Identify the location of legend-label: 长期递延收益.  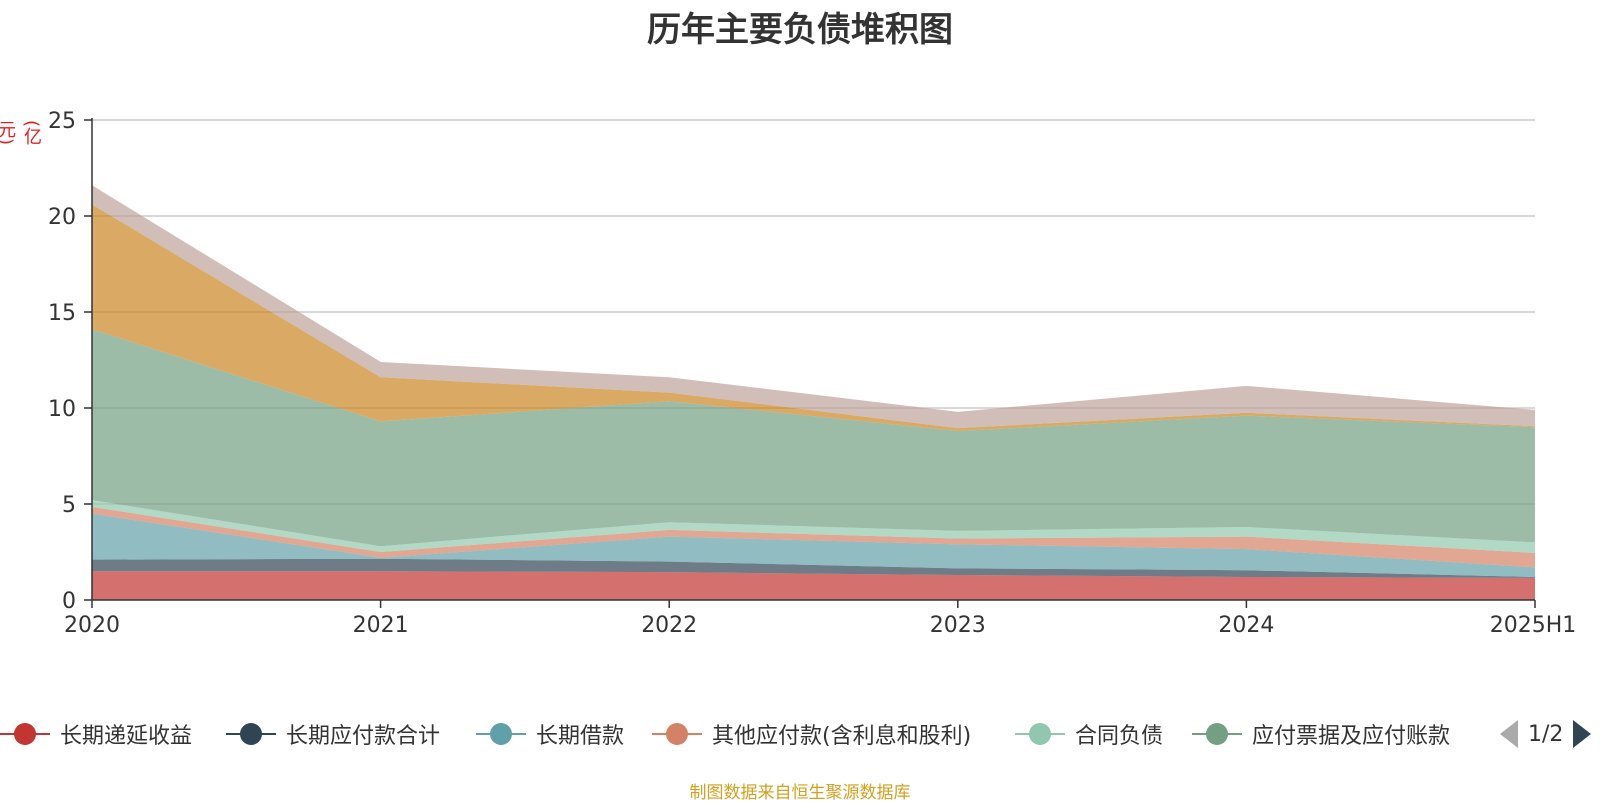
(126, 736).